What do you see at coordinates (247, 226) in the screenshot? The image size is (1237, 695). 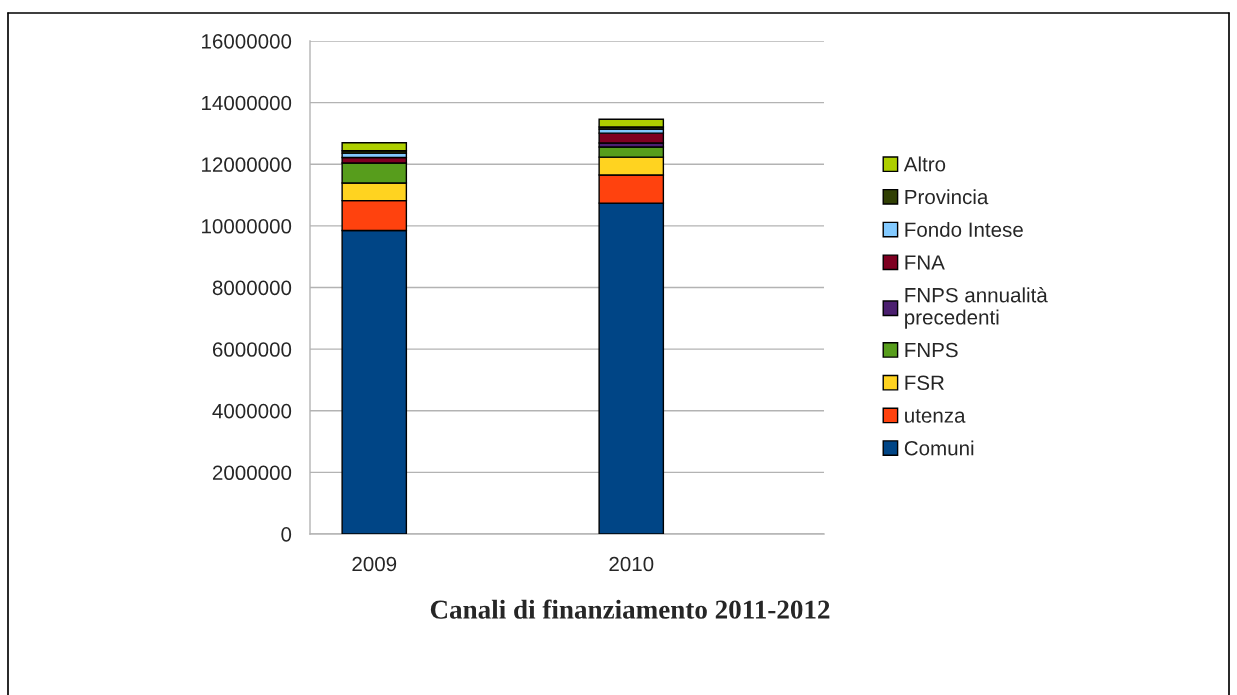 I see `y-tick-label: 10000000` at bounding box center [247, 226].